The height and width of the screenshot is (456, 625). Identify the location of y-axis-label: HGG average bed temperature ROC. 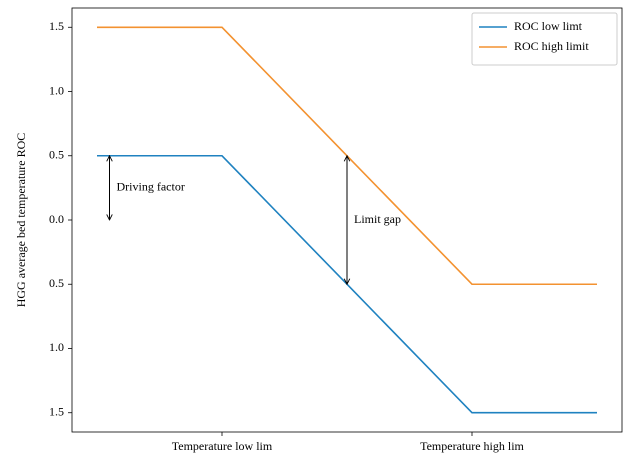
(21, 220).